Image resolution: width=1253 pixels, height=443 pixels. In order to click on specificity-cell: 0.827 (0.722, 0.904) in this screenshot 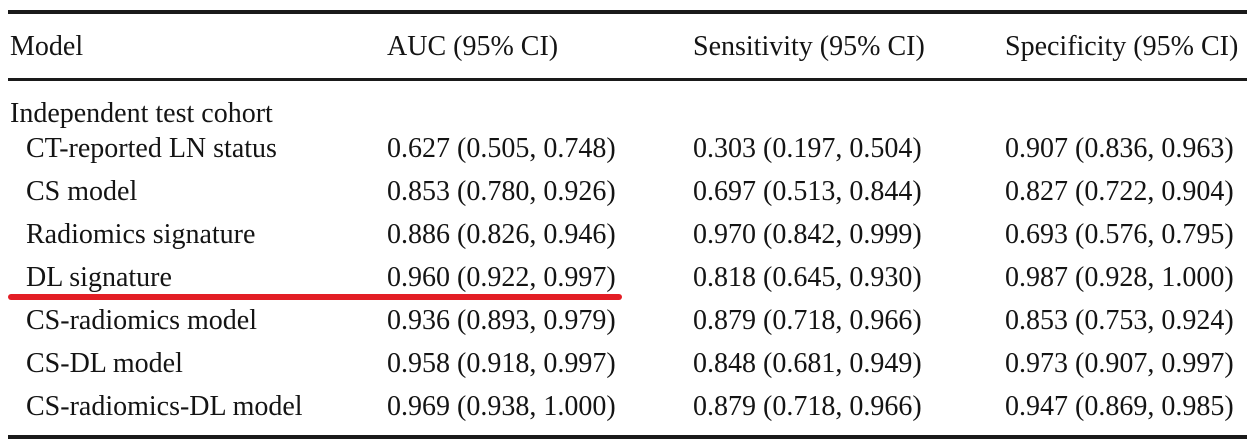, I will do `click(1119, 191)`.